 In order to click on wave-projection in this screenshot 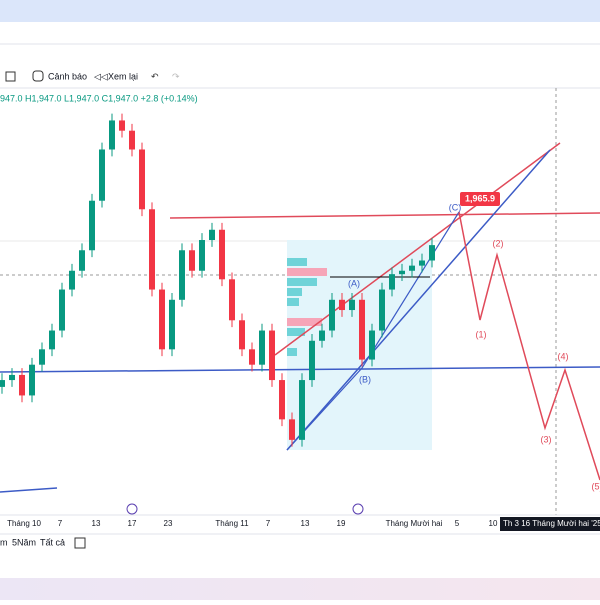, I will do `click(529, 346)`.